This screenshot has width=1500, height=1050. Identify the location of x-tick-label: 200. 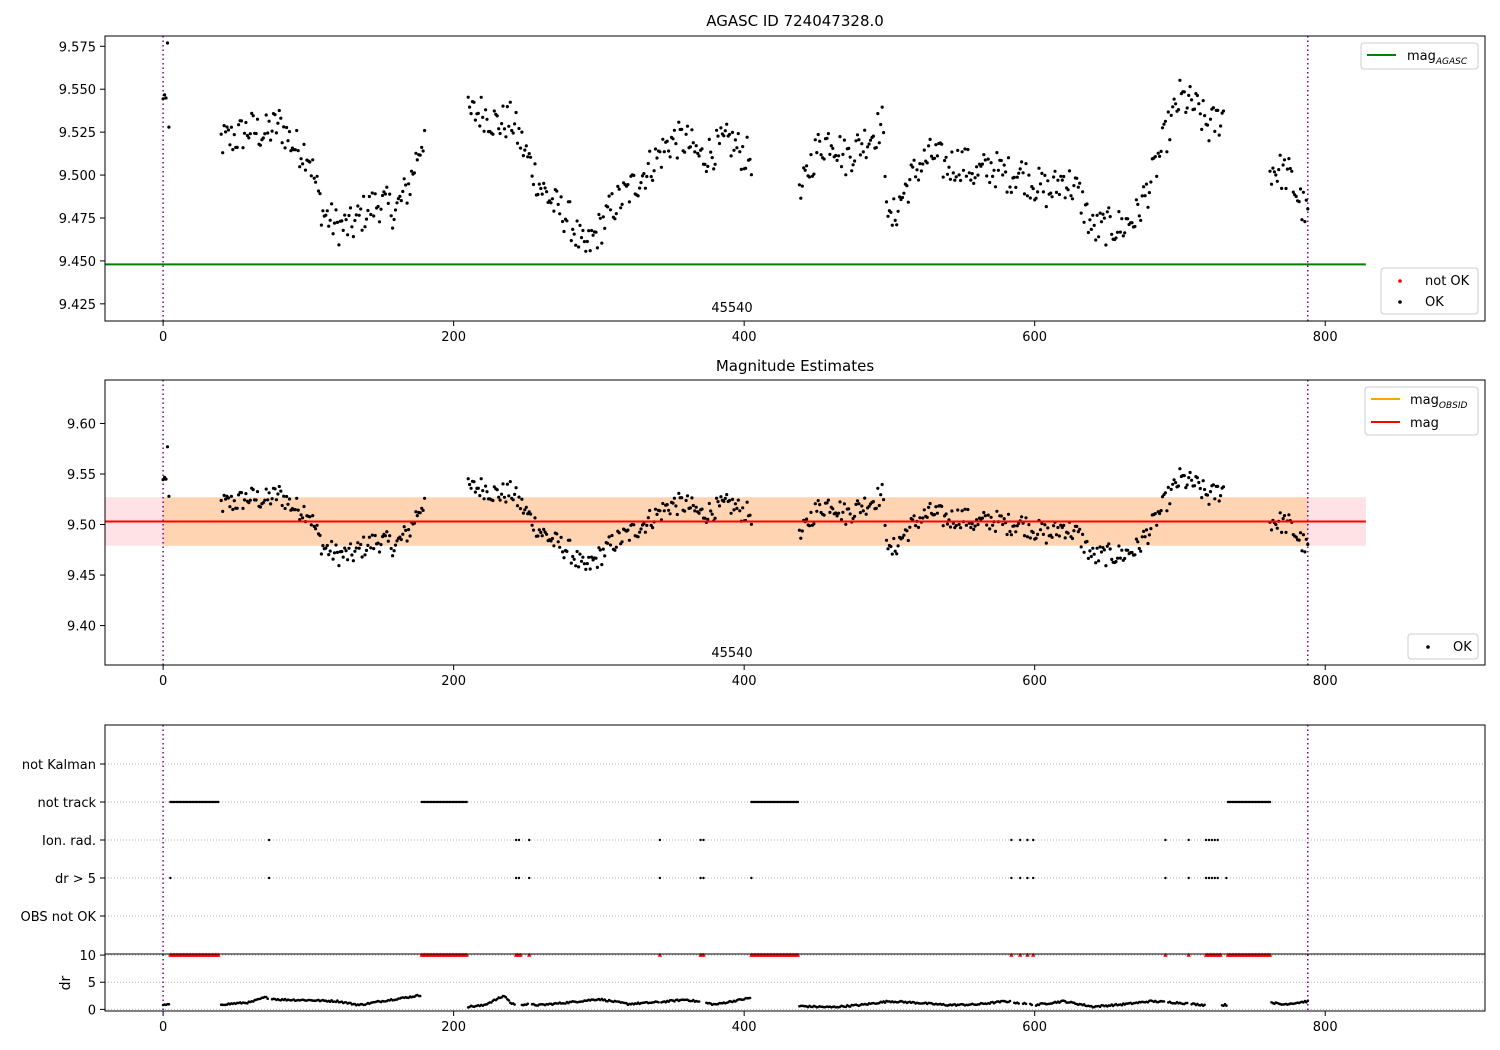
(453, 337).